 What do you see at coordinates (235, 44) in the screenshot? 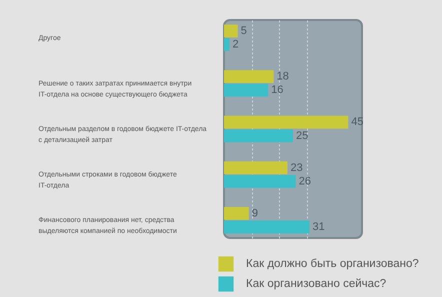
I see `data-label: 2` at bounding box center [235, 44].